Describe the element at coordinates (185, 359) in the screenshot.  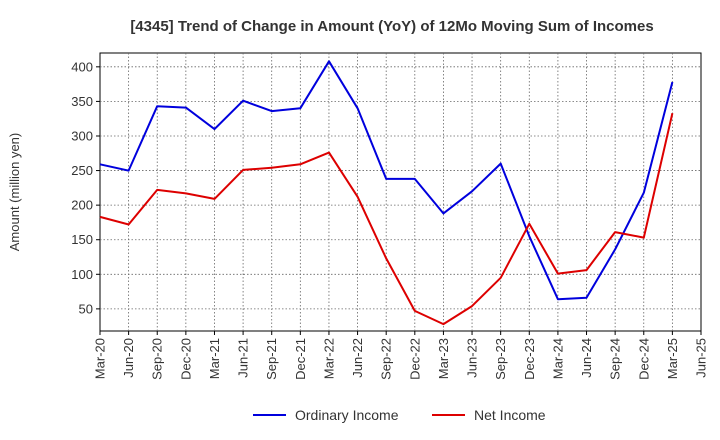
I see `x-tick-label: Dec-20` at that location.